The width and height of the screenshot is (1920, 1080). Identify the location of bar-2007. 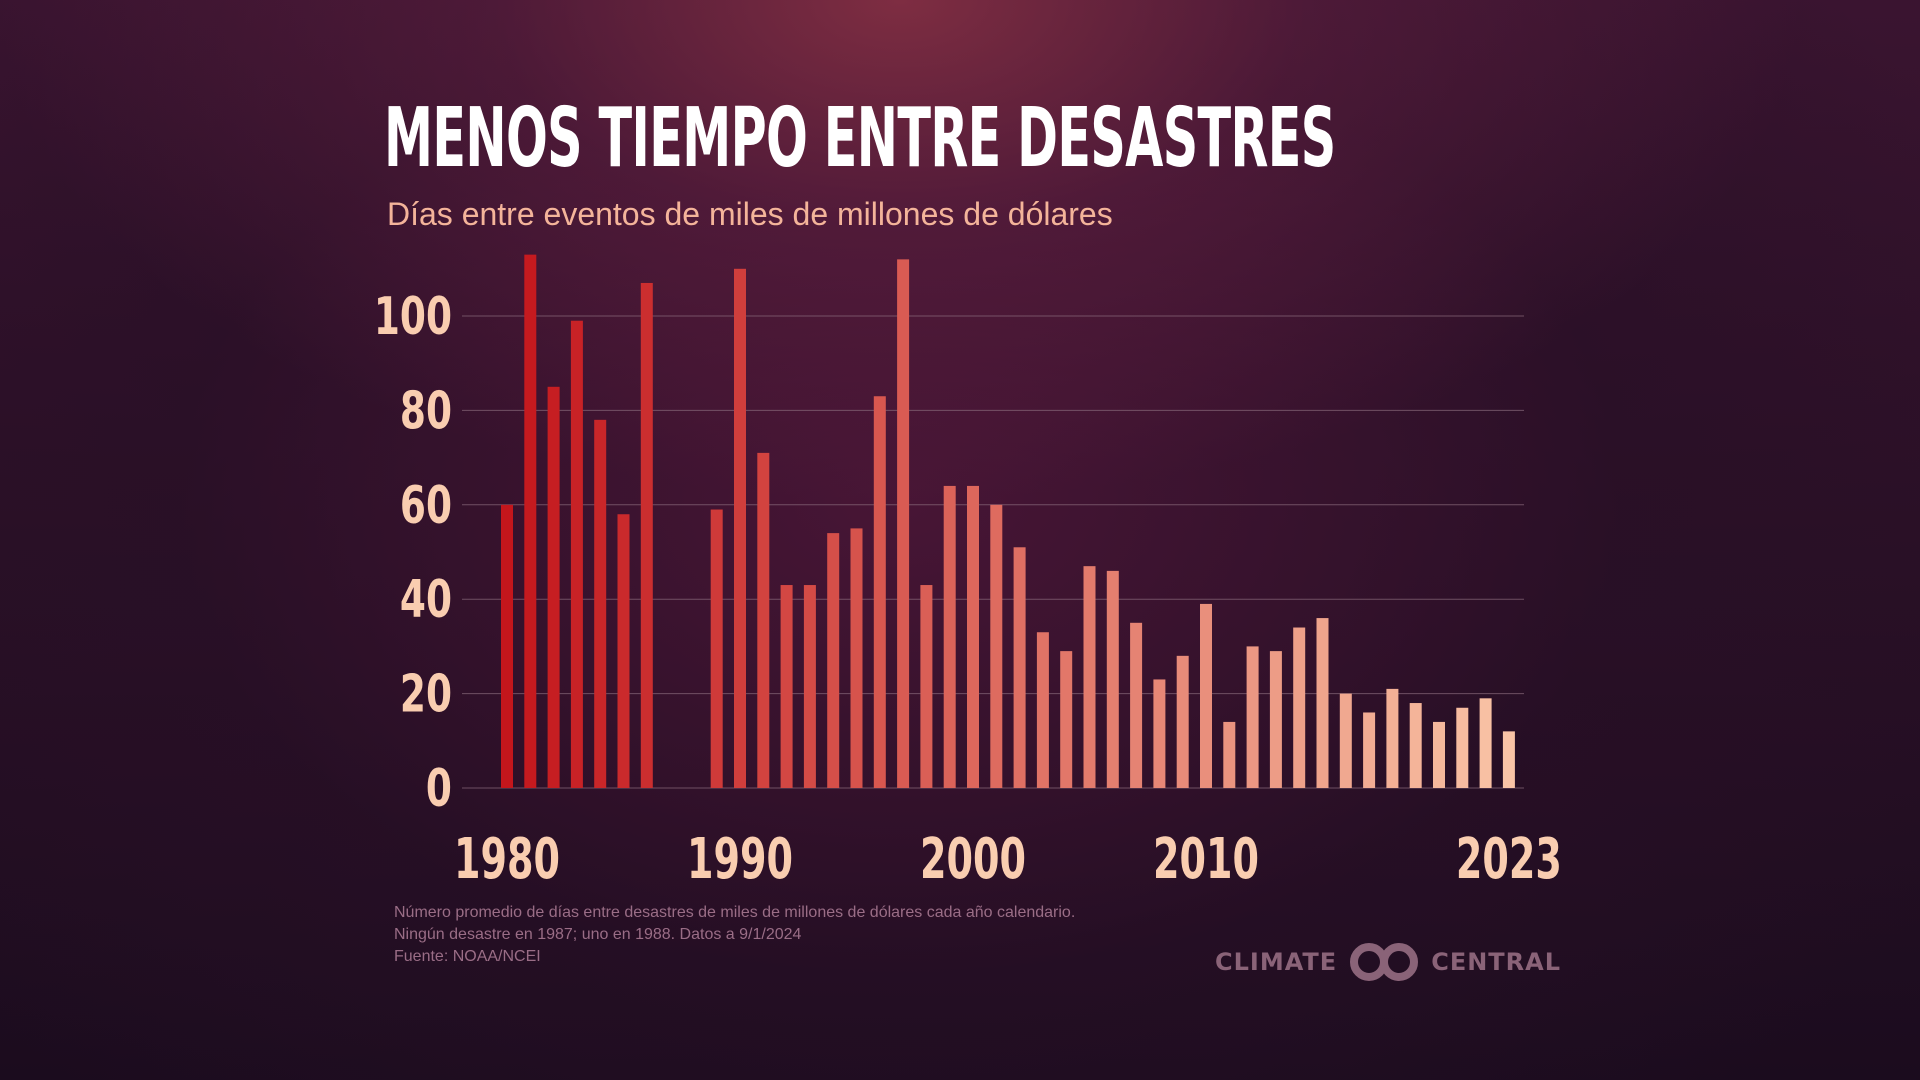
(1136, 705).